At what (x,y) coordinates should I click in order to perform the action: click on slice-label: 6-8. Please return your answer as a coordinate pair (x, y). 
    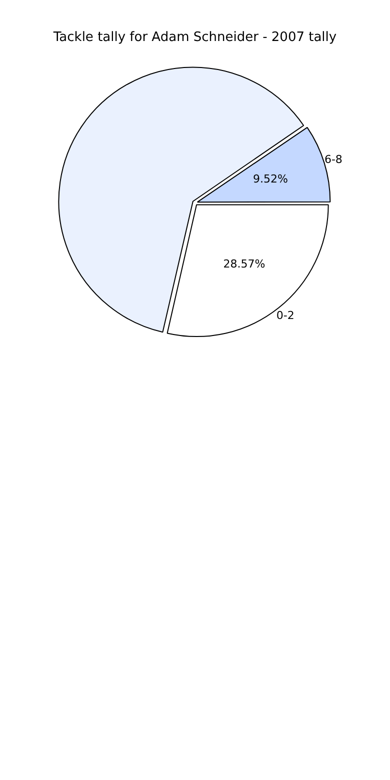
    Looking at the image, I should click on (333, 159).